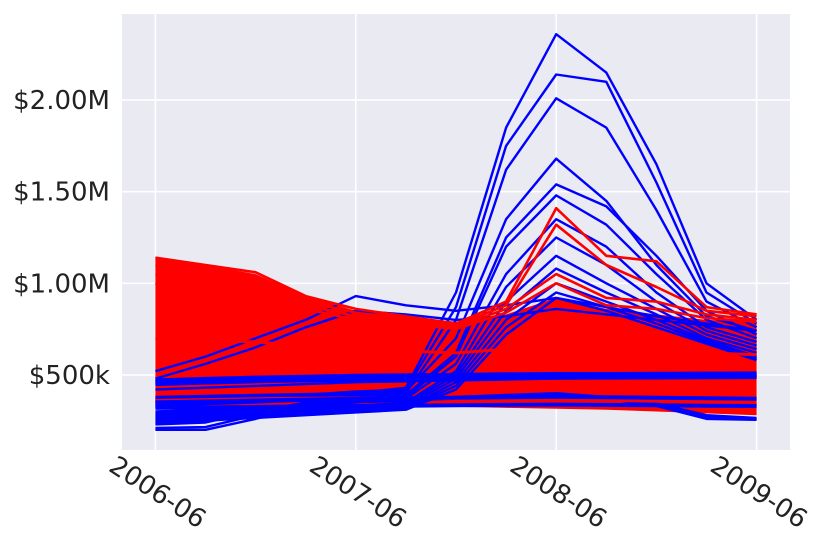 Image resolution: width=830 pixels, height=550 pixels. I want to click on x-axis-tick-labels: 2006-06 2007-06 2008-06 2009-06, so click(458, 493).